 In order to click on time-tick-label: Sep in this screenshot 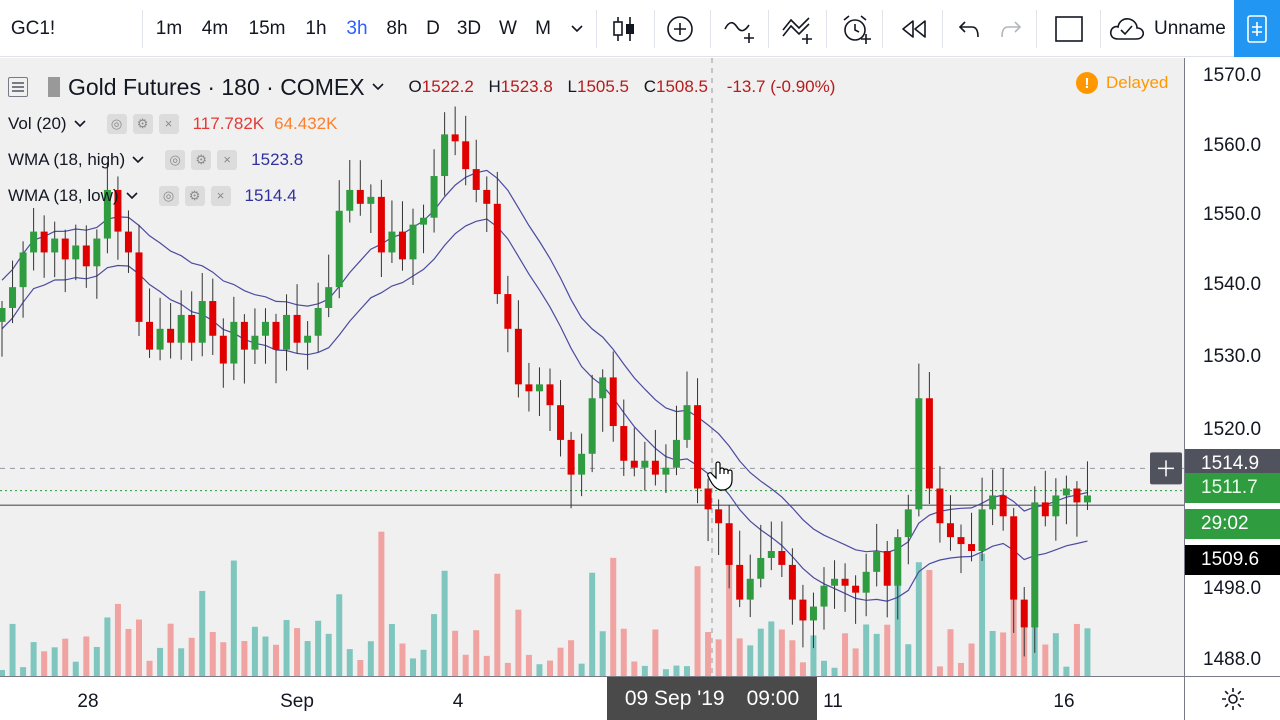, I will do `click(297, 701)`.